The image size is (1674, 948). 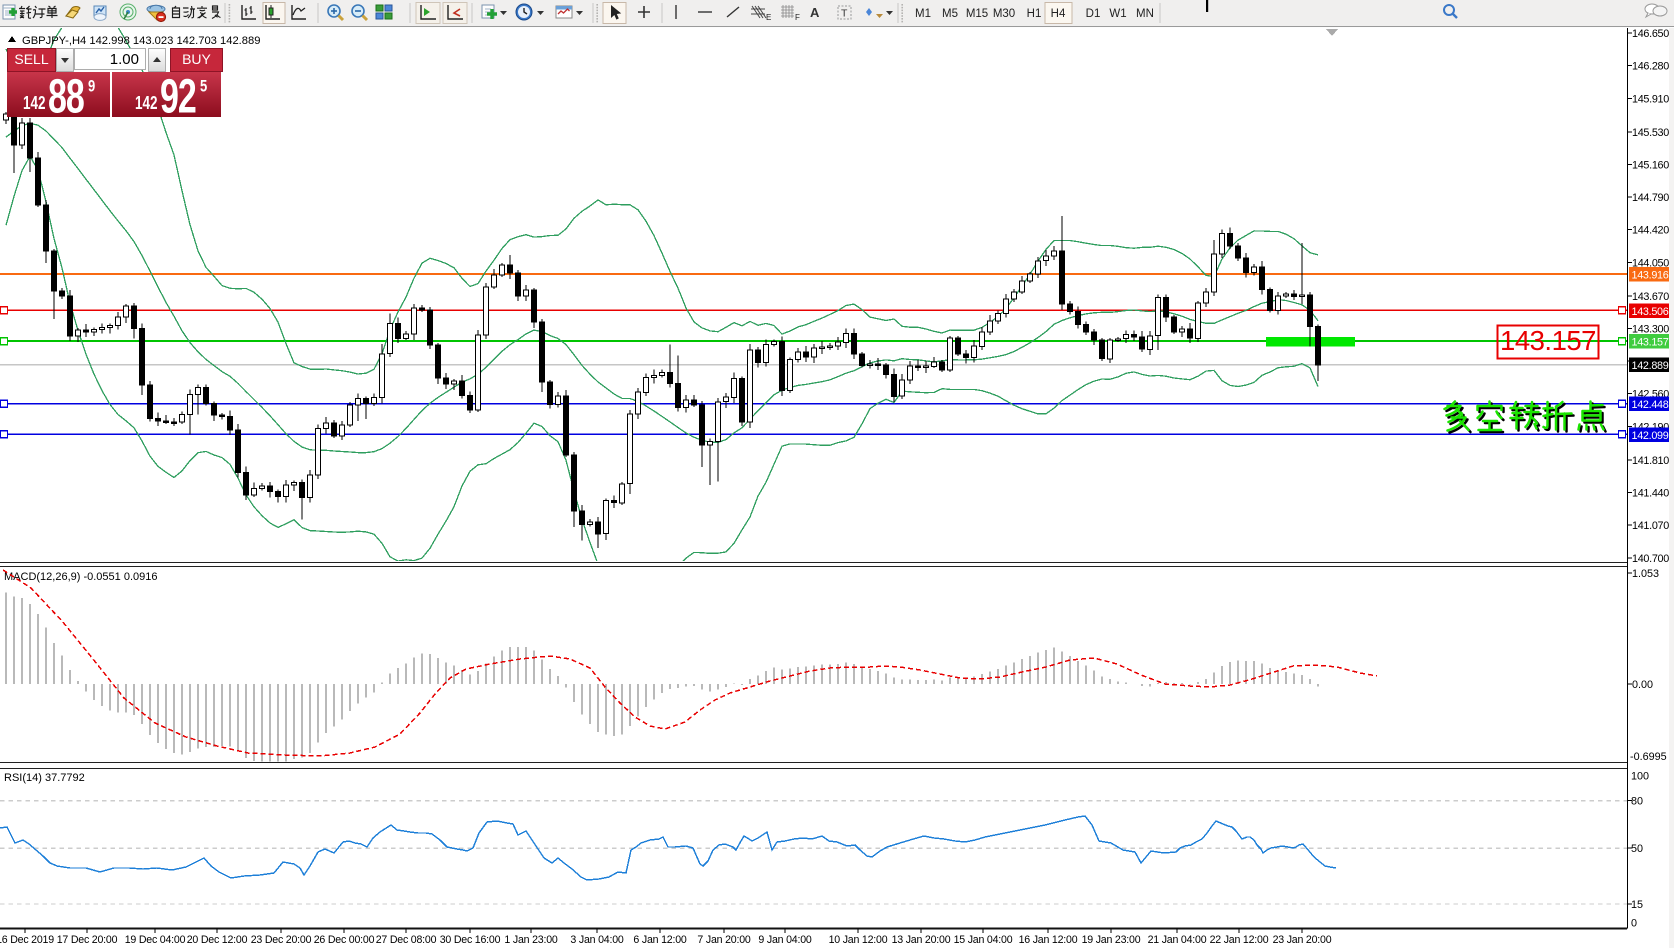 I want to click on svg-text: 27 Dec 08:00, so click(x=406, y=940).